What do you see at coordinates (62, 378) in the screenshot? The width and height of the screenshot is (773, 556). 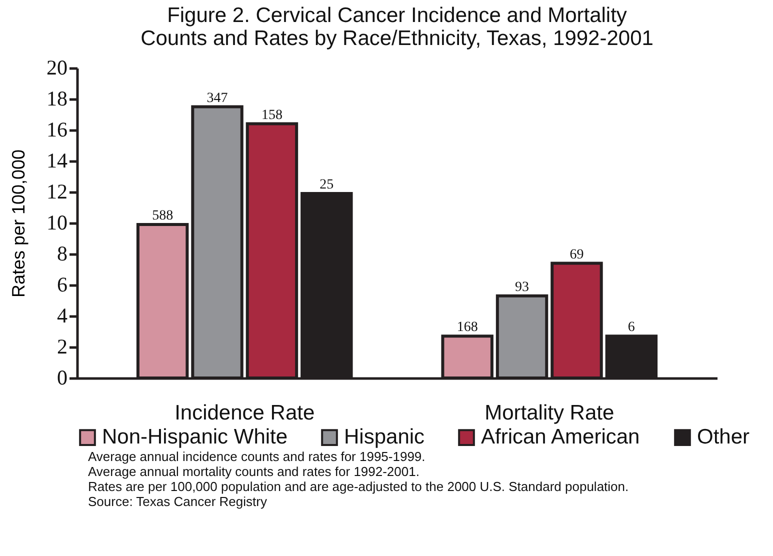 I see `y-tick-label: 0` at bounding box center [62, 378].